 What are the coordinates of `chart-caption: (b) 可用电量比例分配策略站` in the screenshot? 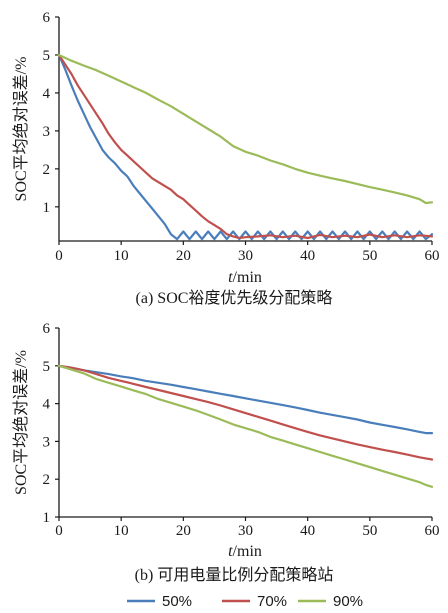 It's located at (234, 575).